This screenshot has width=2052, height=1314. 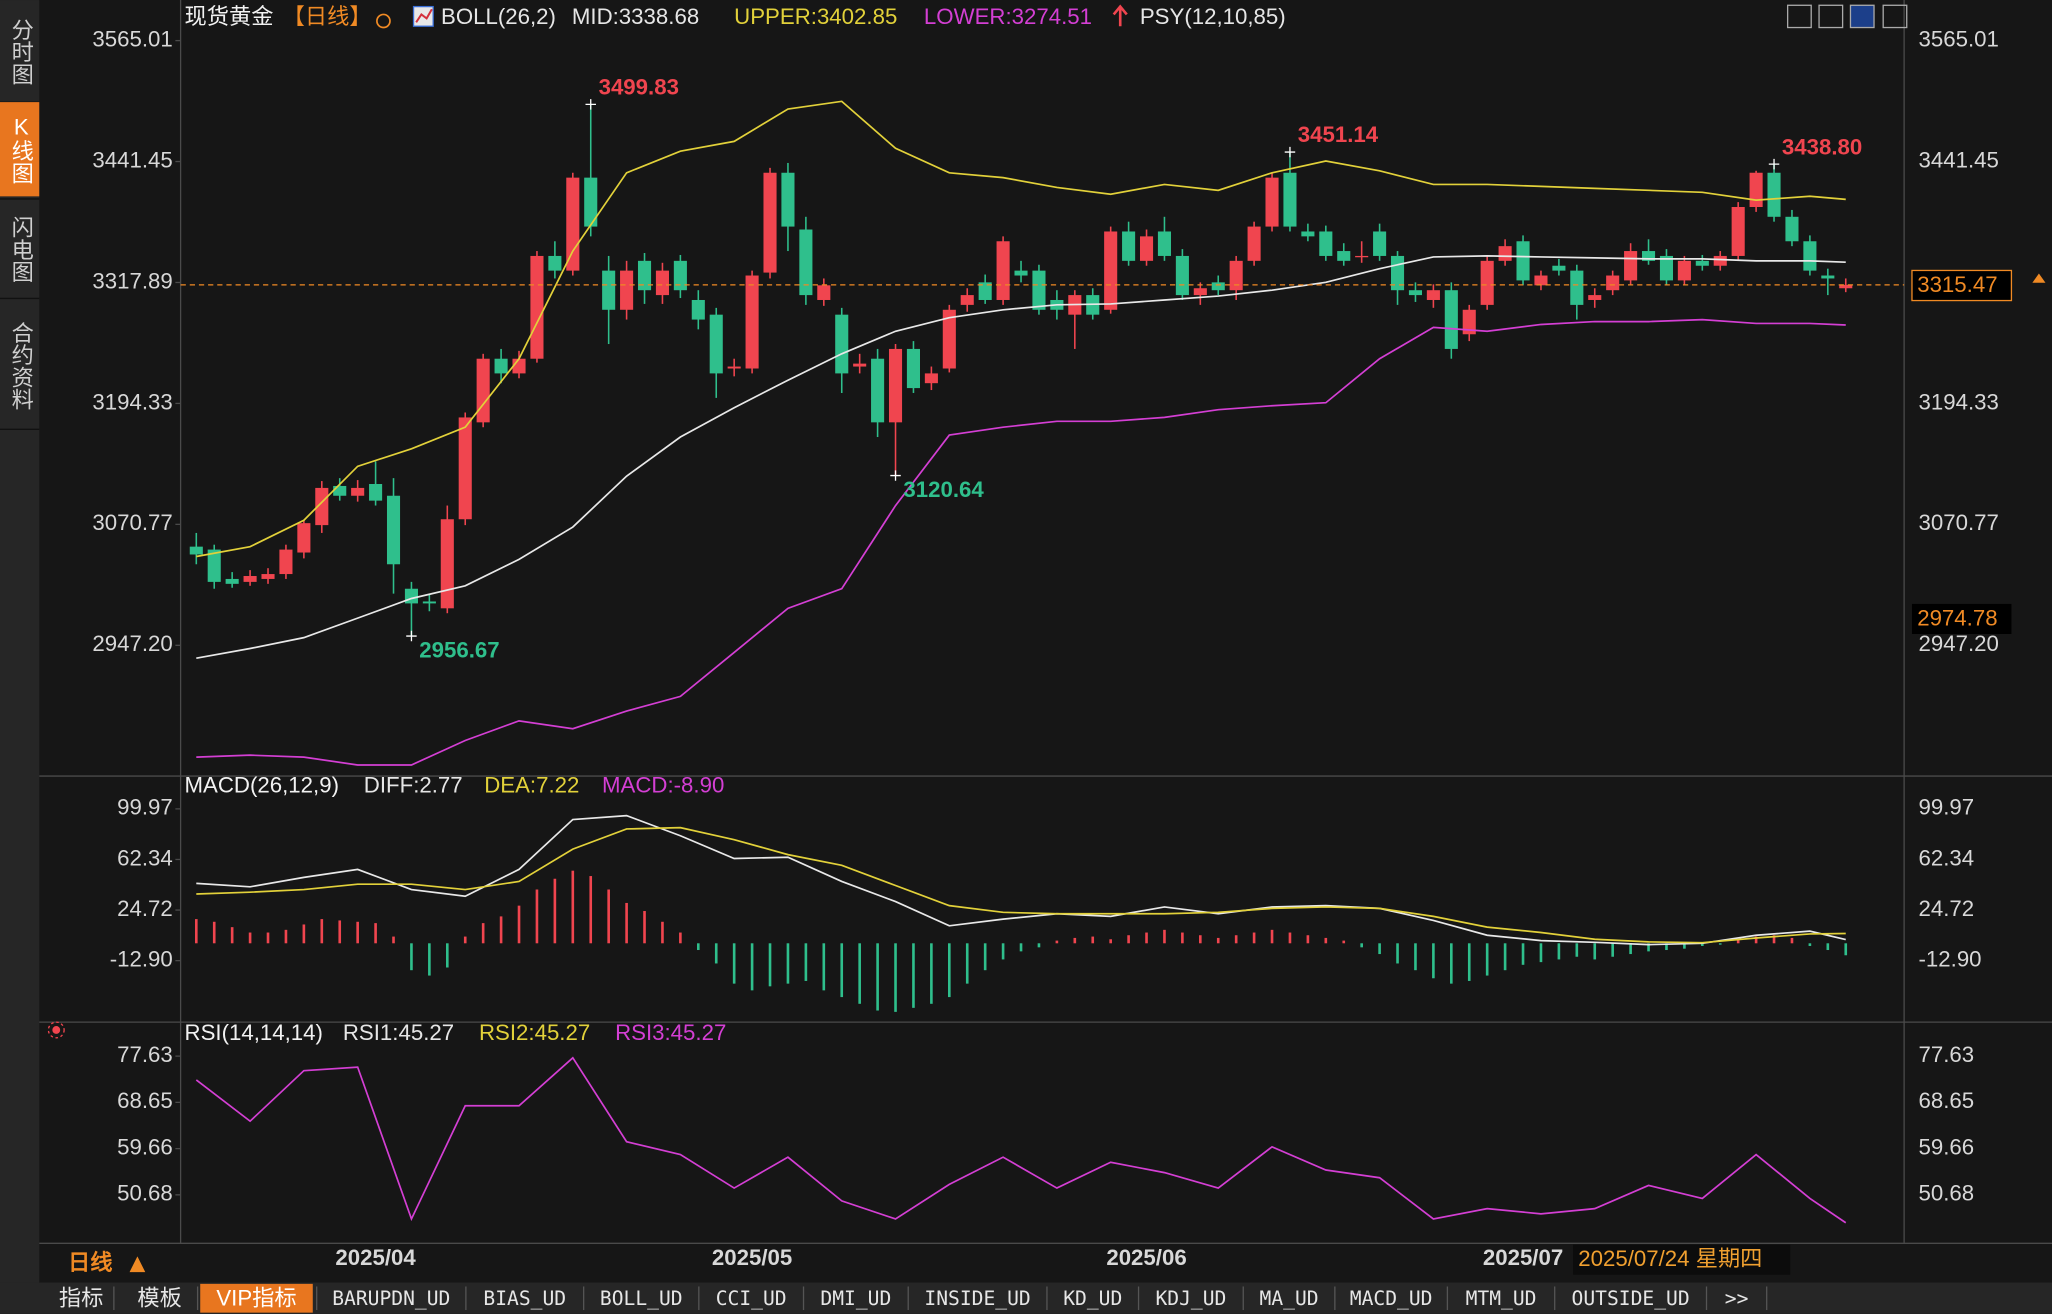 I want to click on sidebar-item: 分时图, so click(x=21, y=51).